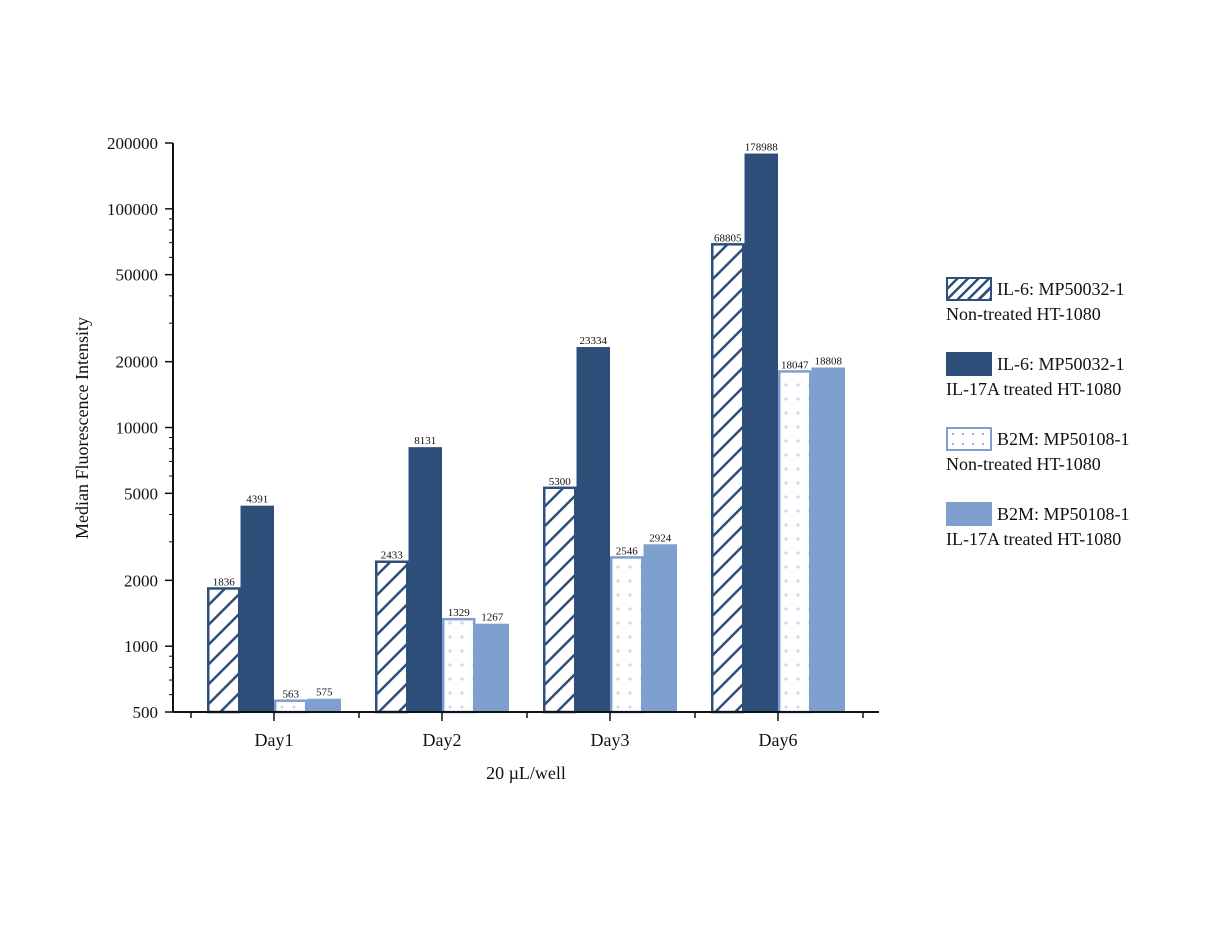 The width and height of the screenshot is (1222, 929). I want to click on x-tick-label: Day2, so click(442, 740).